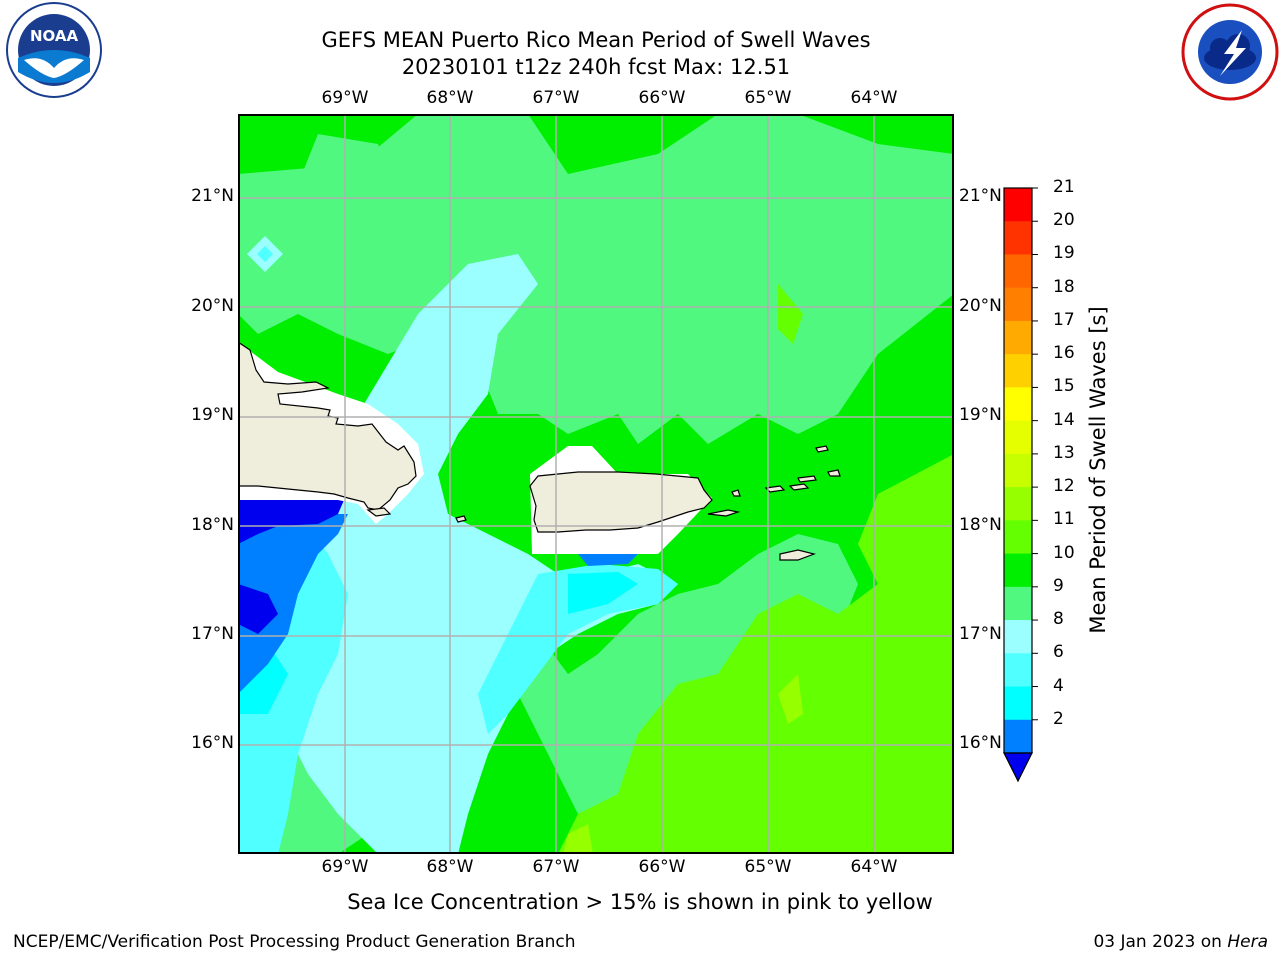 This screenshot has width=1280, height=960. What do you see at coordinates (345, 98) in the screenshot?
I see `lon-label-top: 69°W` at bounding box center [345, 98].